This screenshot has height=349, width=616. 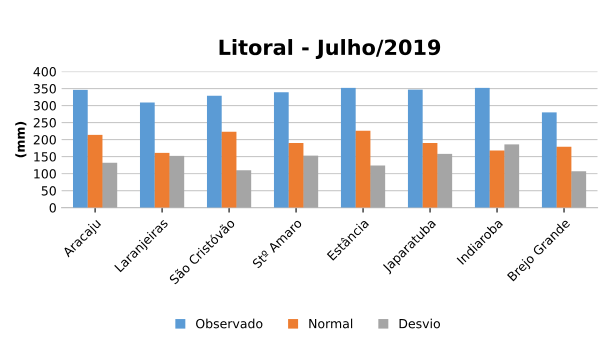 I want to click on y-tick-label: 200, so click(x=45, y=140).